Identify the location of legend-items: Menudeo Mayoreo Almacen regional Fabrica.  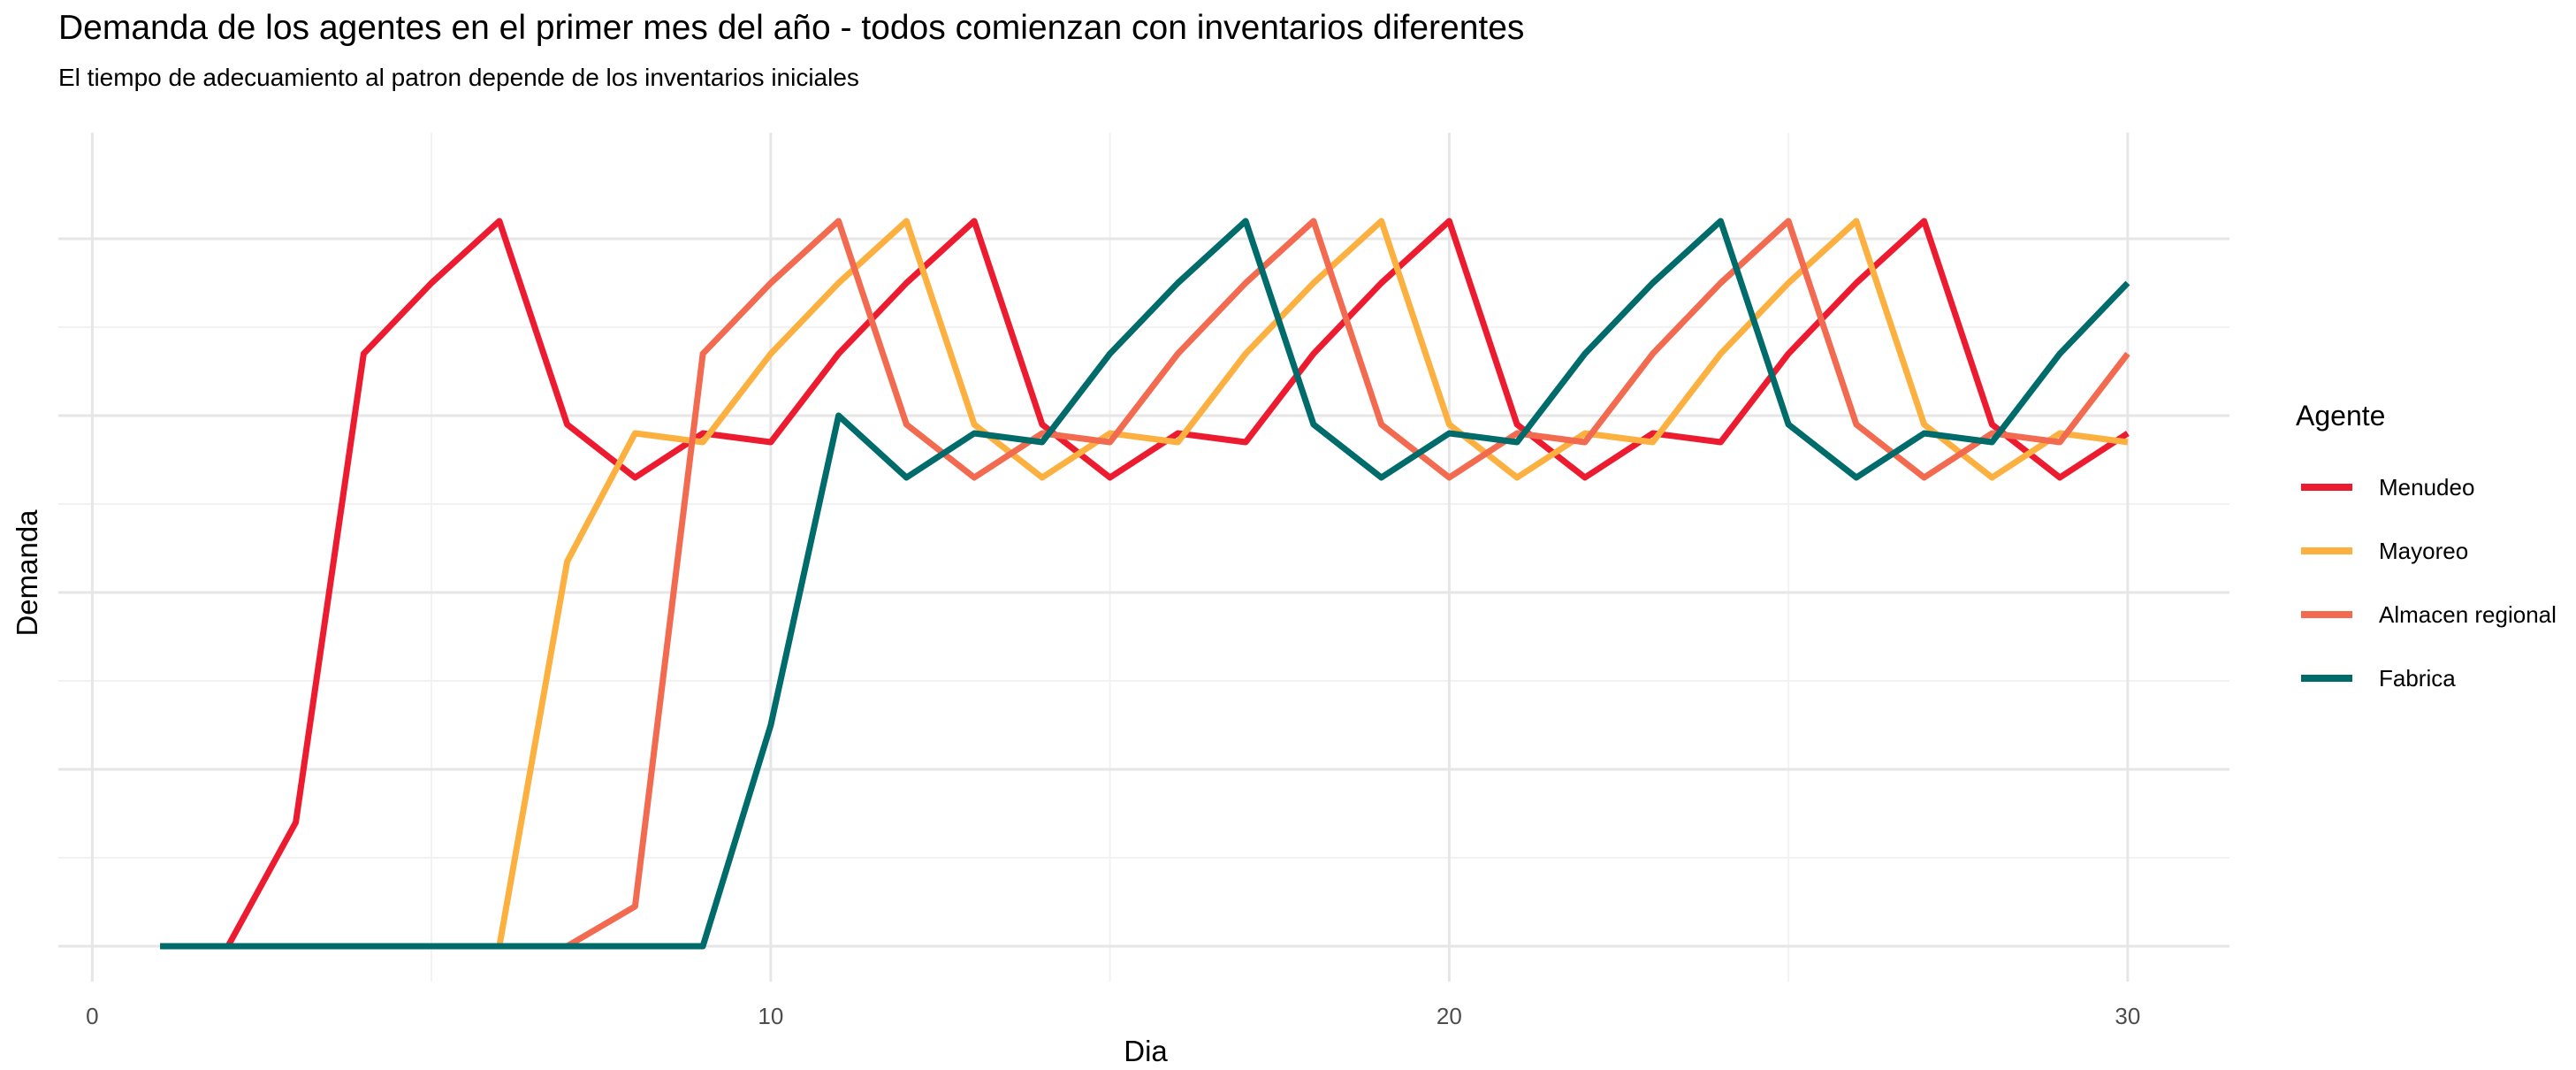
(2433, 583).